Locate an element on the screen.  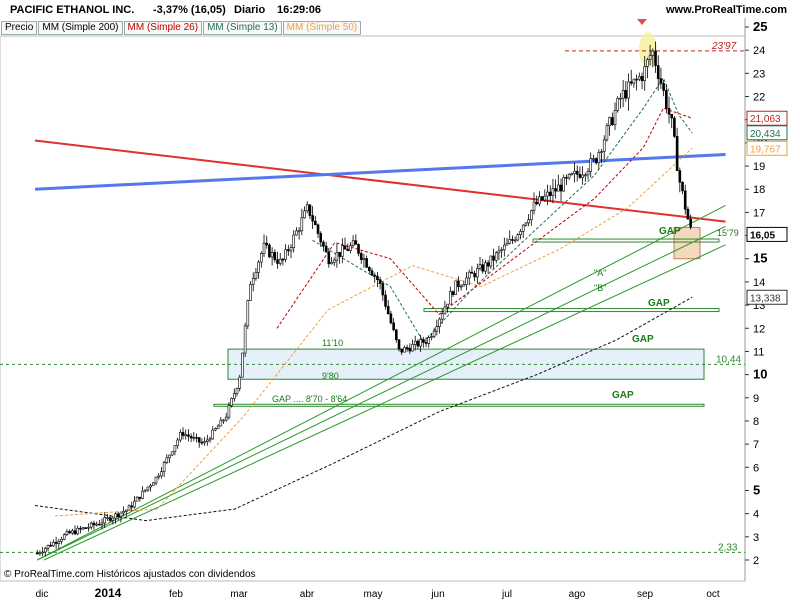
ticker-name: PACIFIC ETHANOL INC. is located at coordinates (72, 10).